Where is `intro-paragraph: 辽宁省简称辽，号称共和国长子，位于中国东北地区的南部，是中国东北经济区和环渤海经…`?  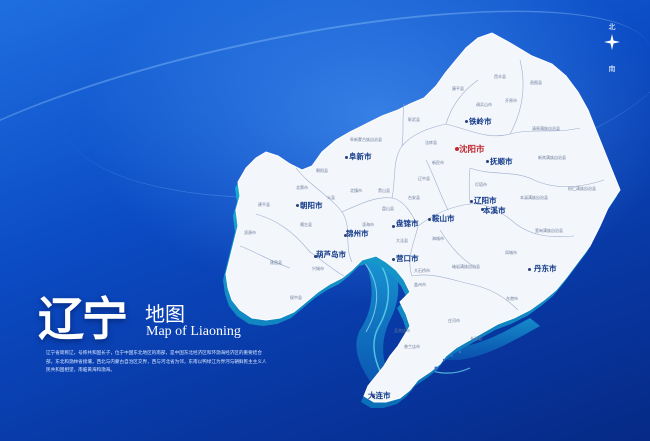 intro-paragraph: 辽宁省简称辽，号称共和国长子，位于中国东北地区的南部，是中国东北经济区和环渤海经… is located at coordinates (156, 362).